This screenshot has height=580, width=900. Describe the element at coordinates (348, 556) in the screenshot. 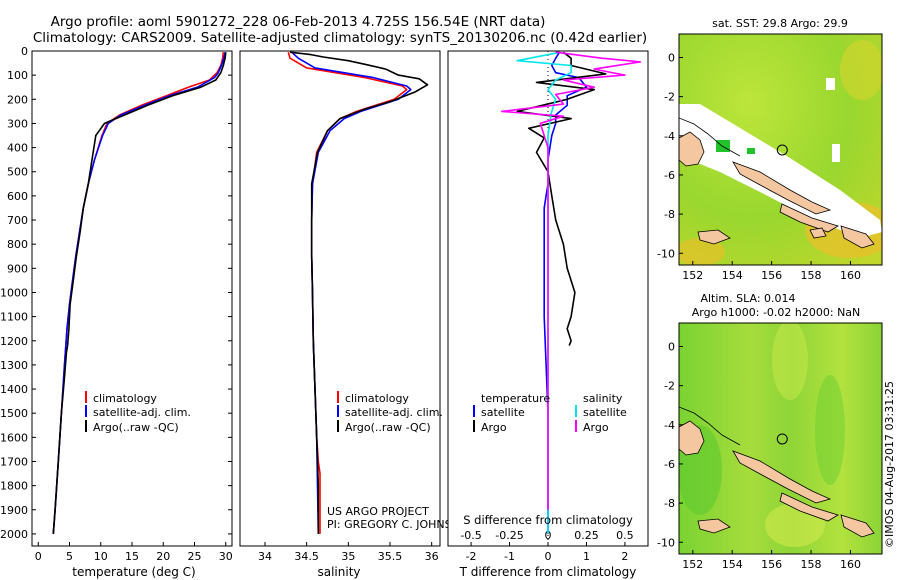

I see `x-tick-label: 35` at that location.